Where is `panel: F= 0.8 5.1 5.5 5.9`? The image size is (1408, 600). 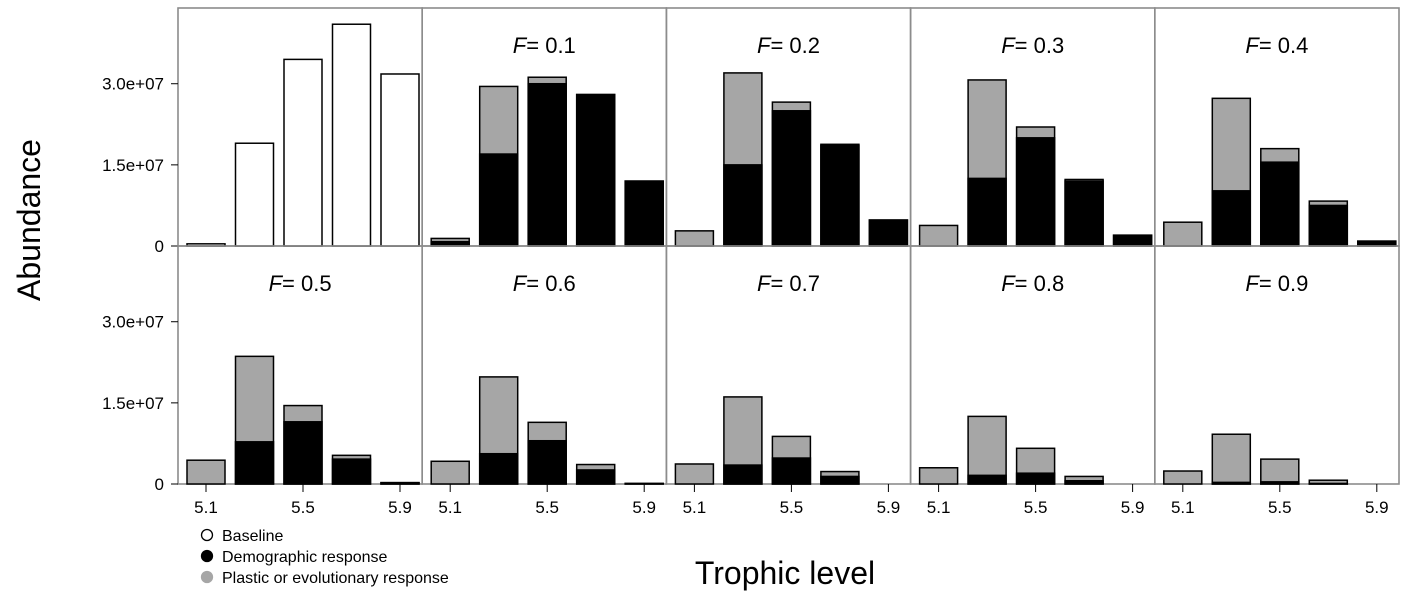
panel: F= 0.8 5.1 5.5 5.9 is located at coordinates (1032, 381).